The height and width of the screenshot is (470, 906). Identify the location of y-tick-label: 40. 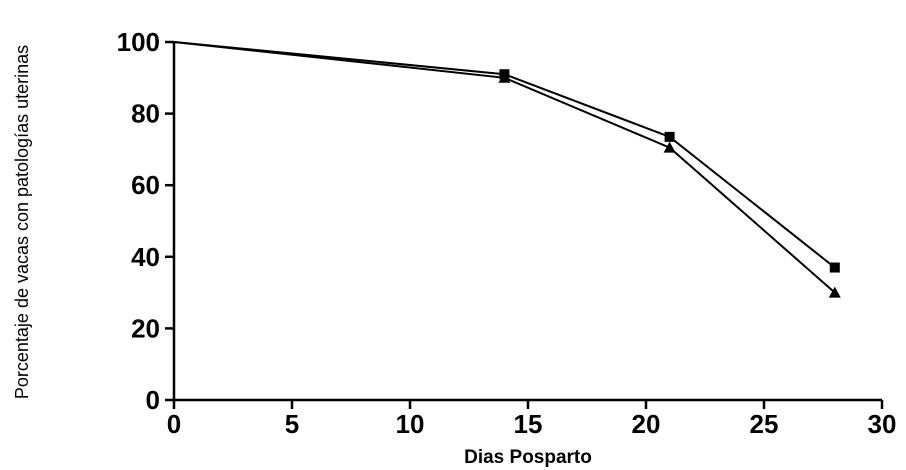
(145, 257).